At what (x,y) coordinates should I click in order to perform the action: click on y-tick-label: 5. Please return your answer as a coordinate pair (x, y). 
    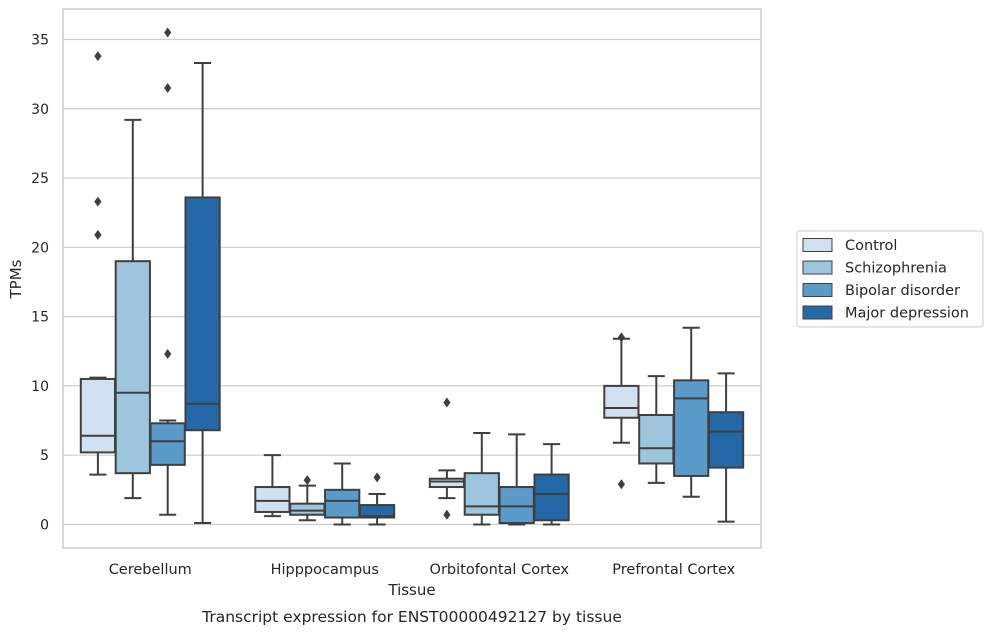
    Looking at the image, I should click on (44, 456).